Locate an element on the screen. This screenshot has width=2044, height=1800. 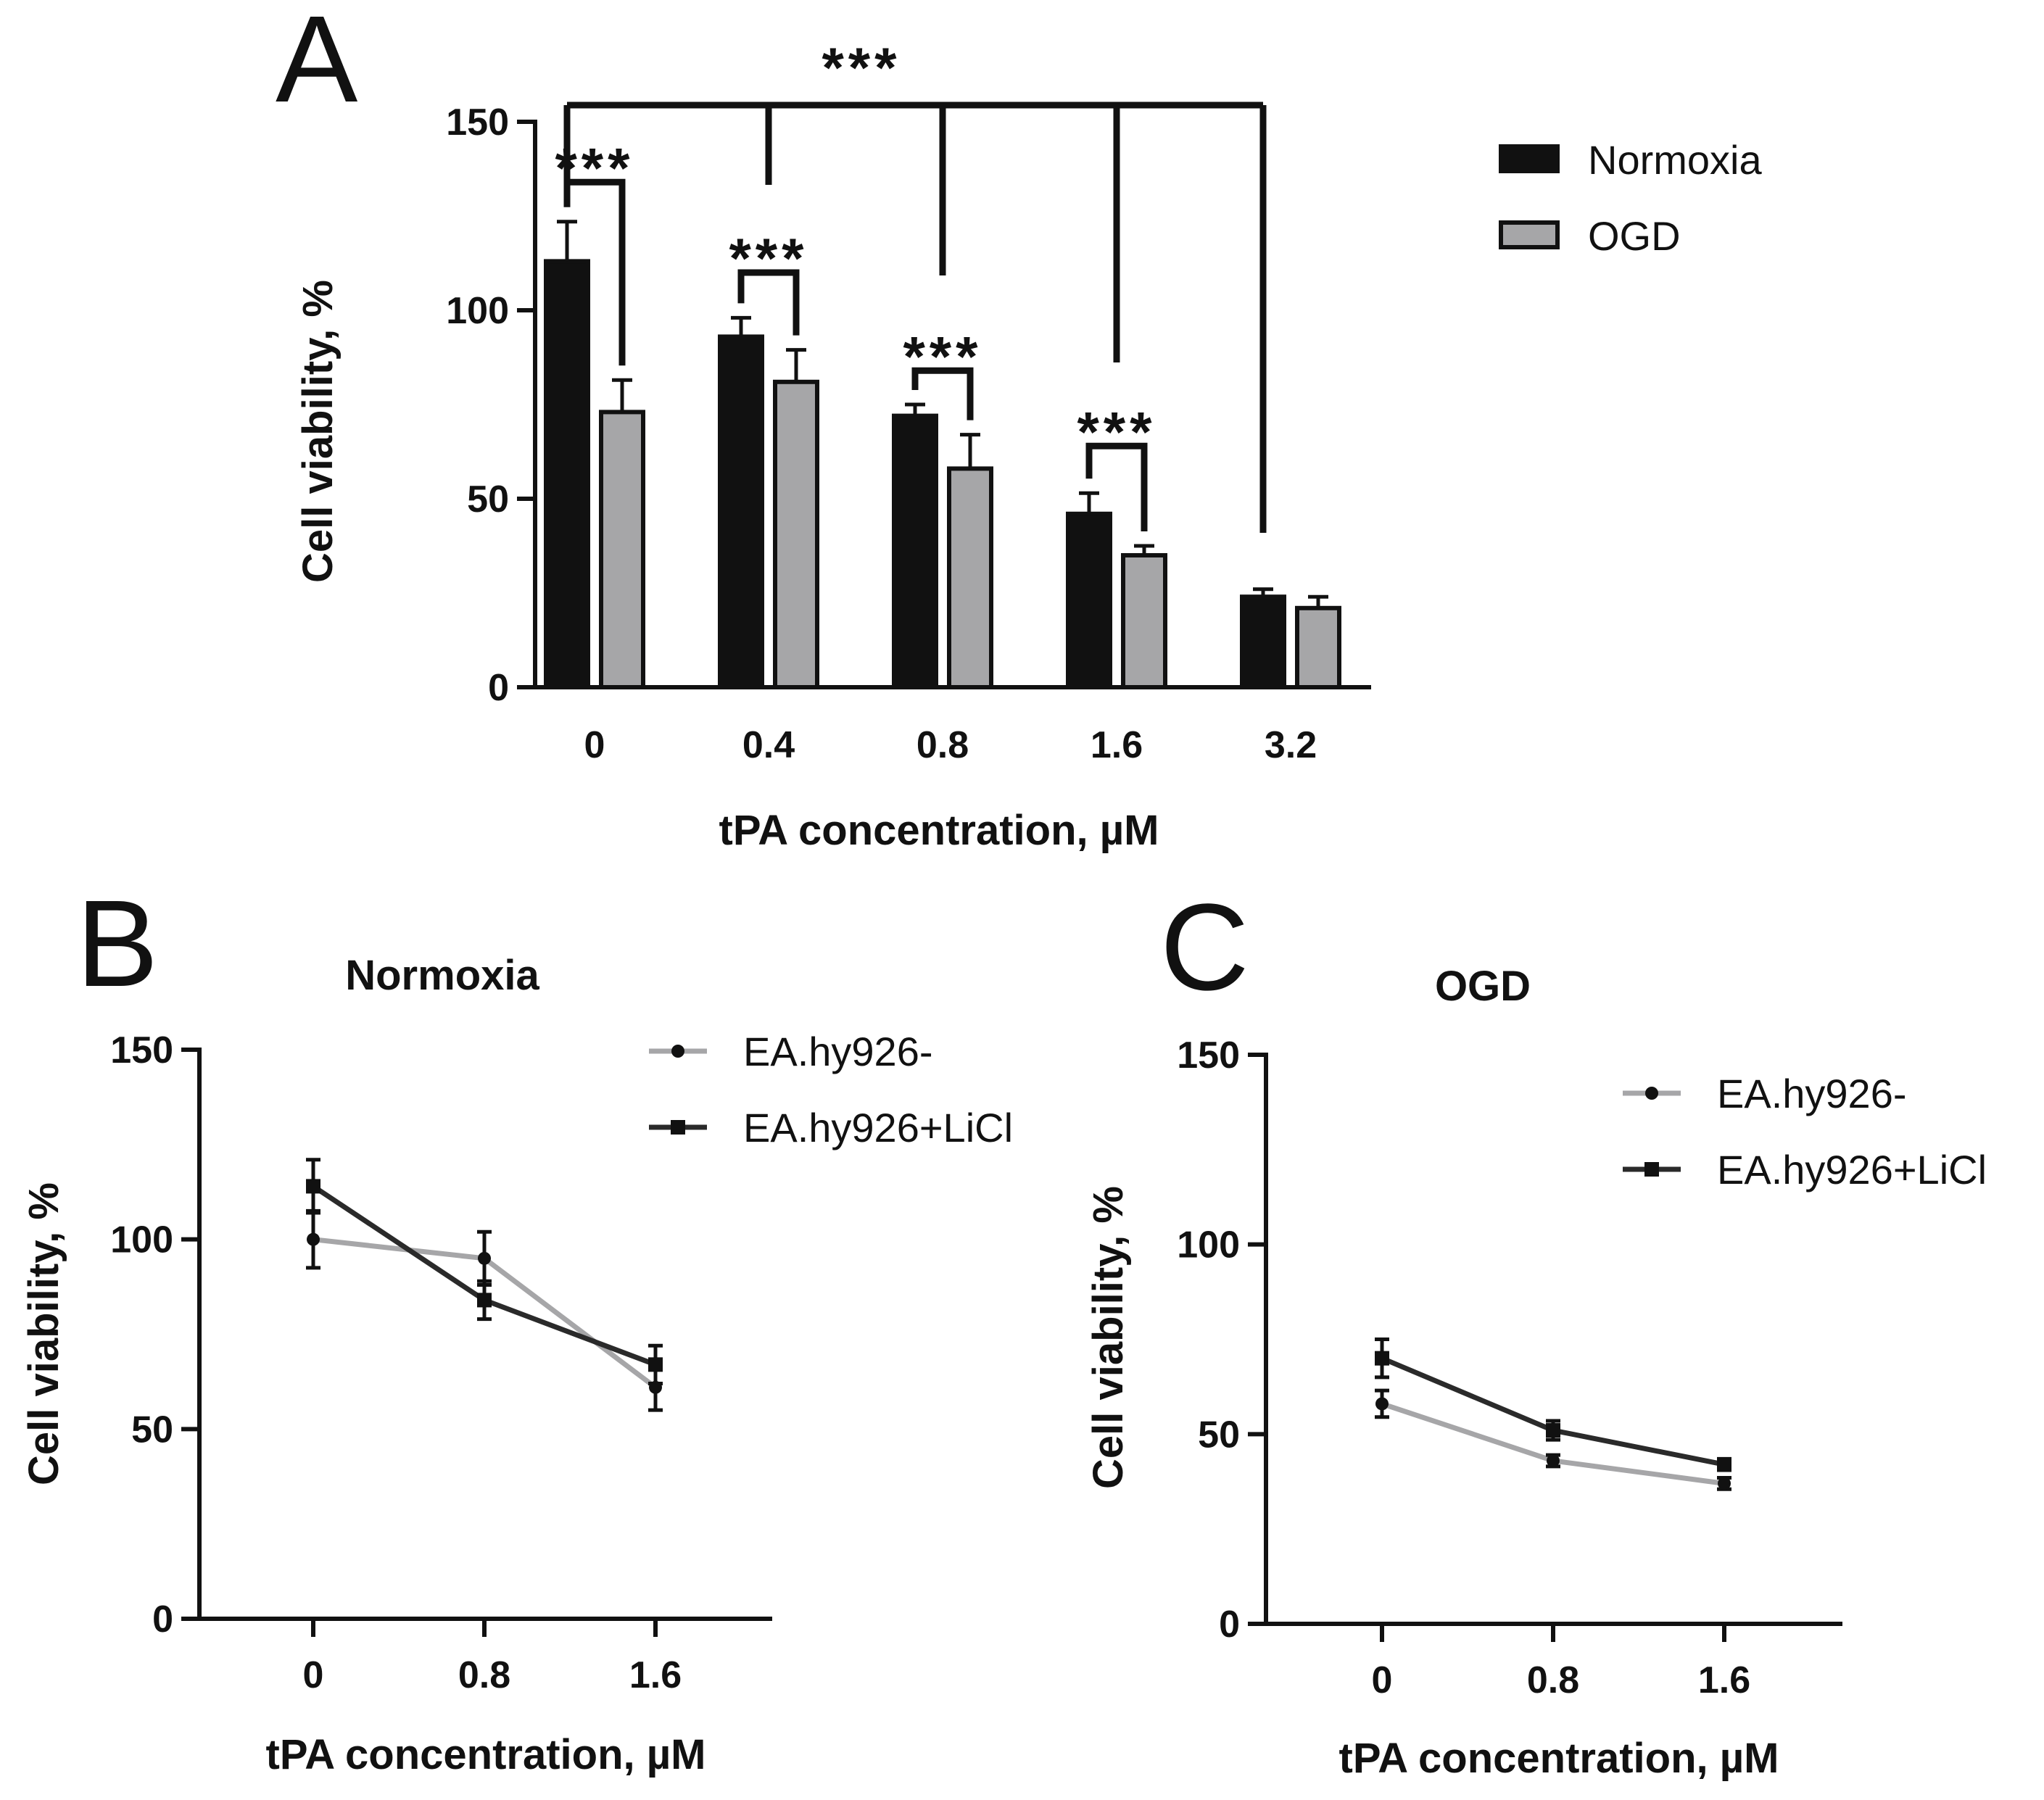
panel-a-legend-label: OGD is located at coordinates (1635, 236).